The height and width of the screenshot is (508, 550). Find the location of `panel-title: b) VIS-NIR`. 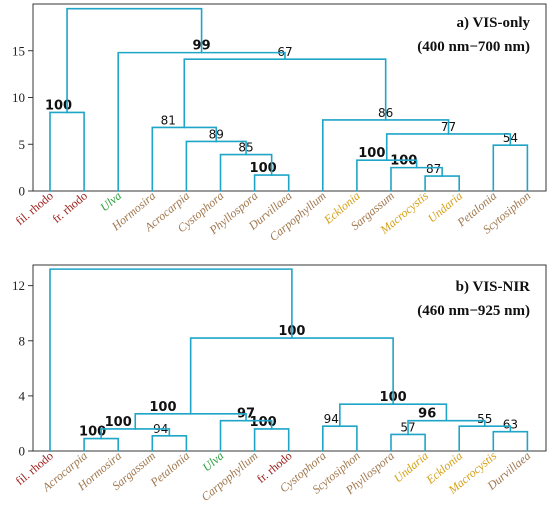

panel-title: b) VIS-NIR is located at coordinates (493, 287).